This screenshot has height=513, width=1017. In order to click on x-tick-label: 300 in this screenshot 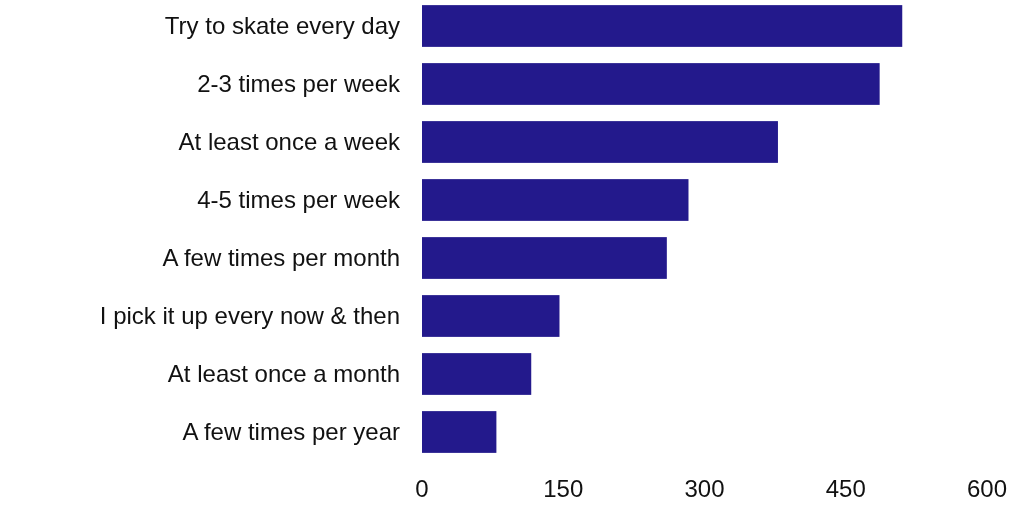, I will do `click(704, 488)`.